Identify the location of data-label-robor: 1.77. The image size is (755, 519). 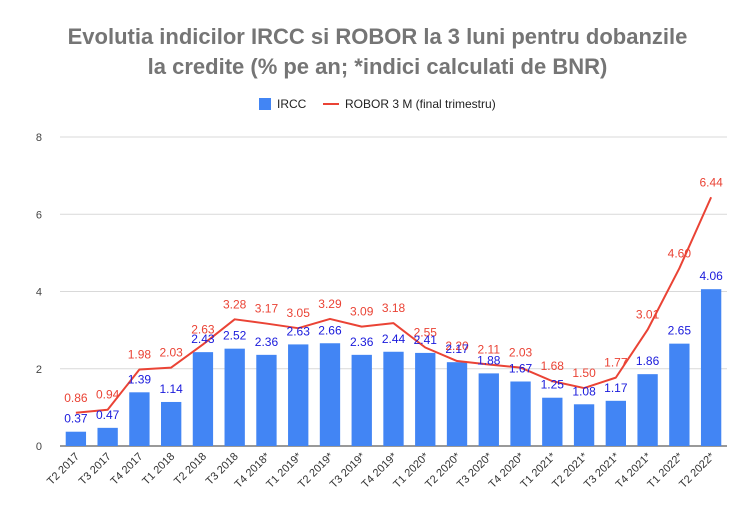
(616, 363).